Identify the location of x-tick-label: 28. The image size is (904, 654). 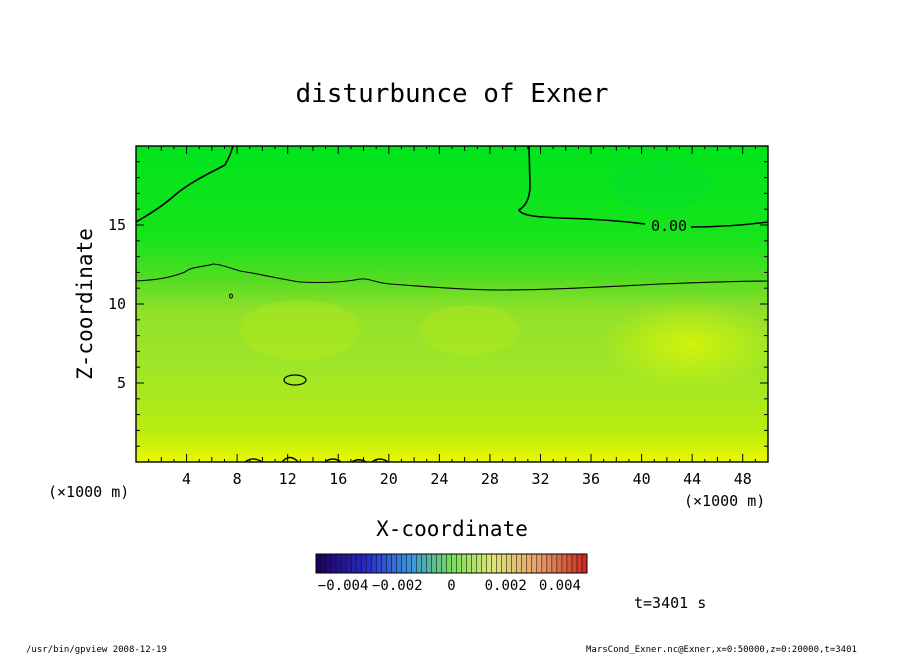
(490, 479).